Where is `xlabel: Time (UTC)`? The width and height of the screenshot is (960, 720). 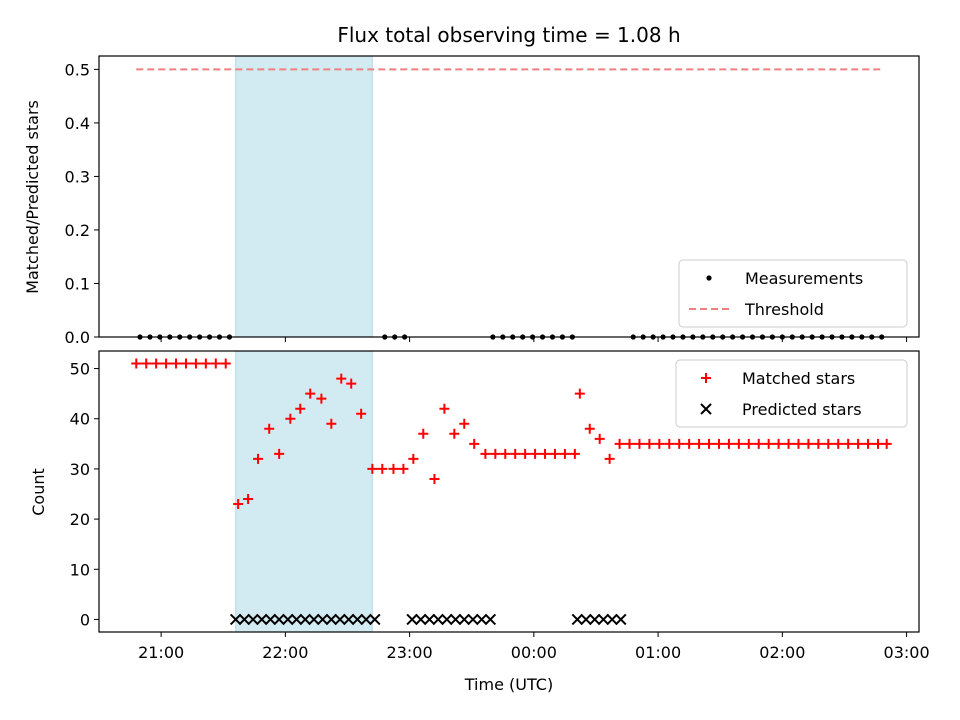 xlabel: Time (UTC) is located at coordinates (508, 684).